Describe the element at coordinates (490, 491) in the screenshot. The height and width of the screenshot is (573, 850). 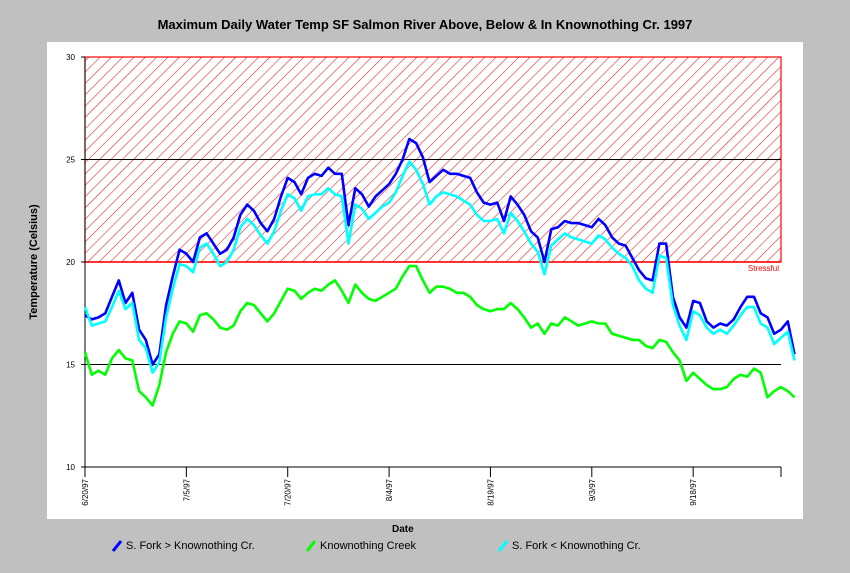
I see `x-tick-label: 8/19/97` at that location.